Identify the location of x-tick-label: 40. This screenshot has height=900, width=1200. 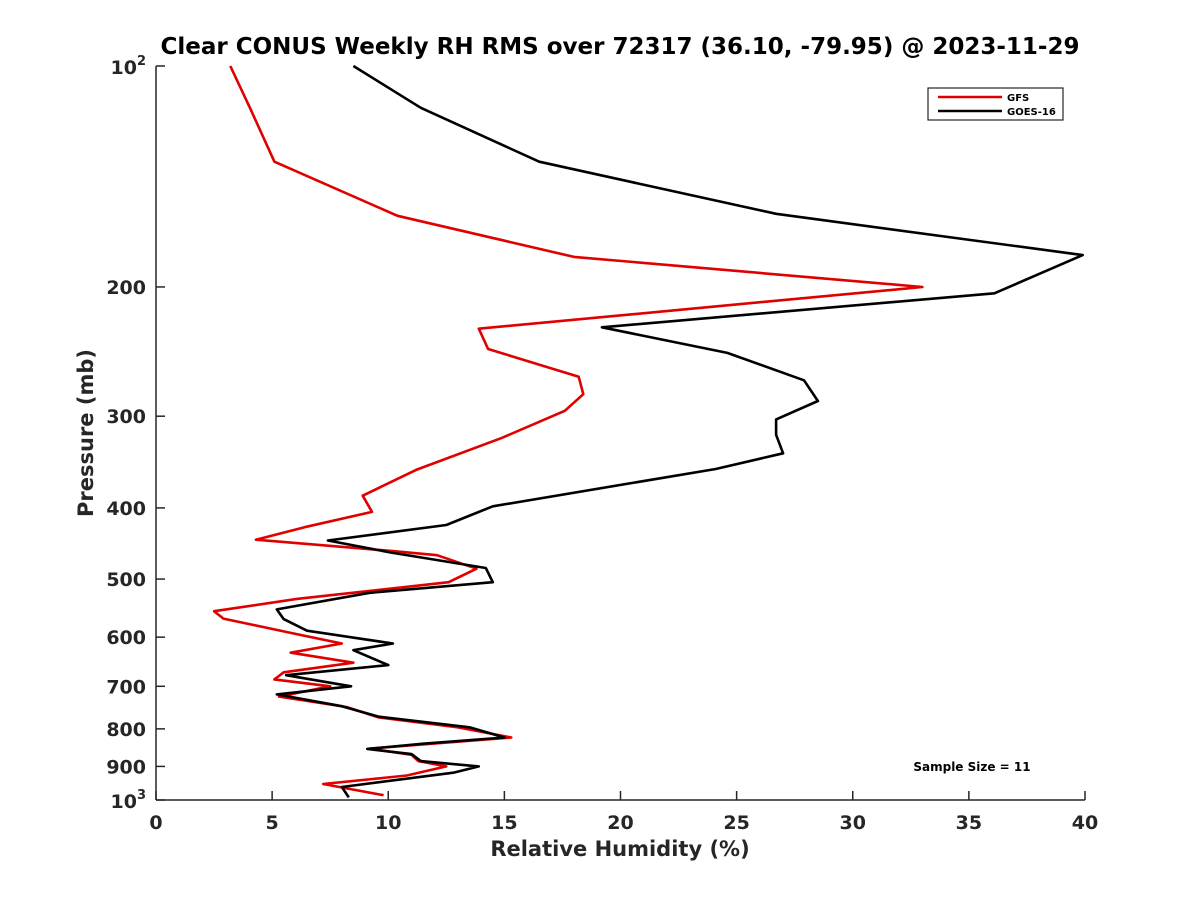
(1085, 823).